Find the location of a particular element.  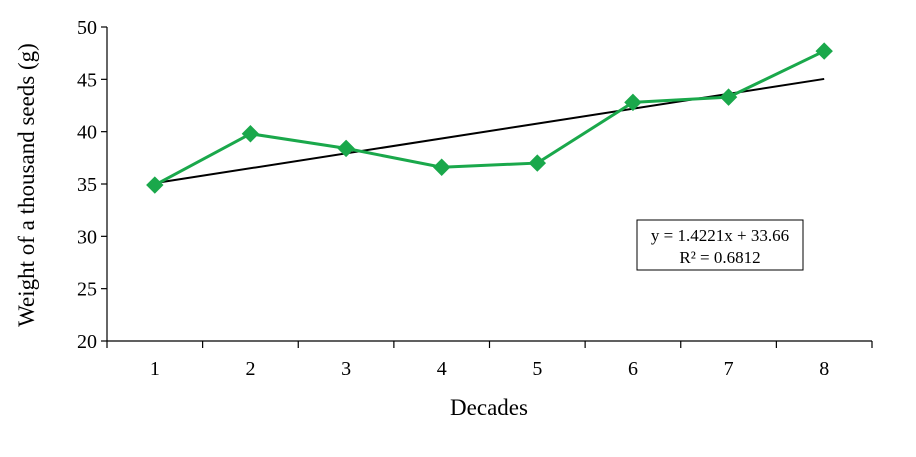

x-tick-label: 8 is located at coordinates (824, 369).